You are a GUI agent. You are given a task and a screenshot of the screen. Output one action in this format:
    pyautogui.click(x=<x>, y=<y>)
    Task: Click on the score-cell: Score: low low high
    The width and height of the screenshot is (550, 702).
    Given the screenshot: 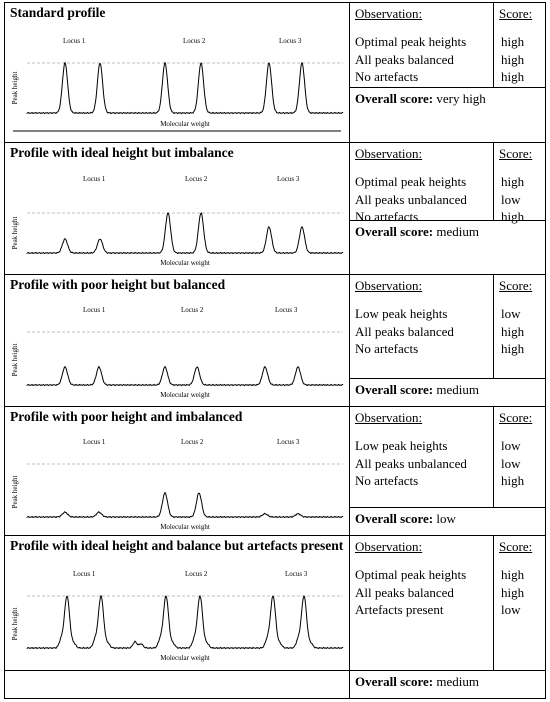 What is the action you would take?
    pyautogui.click(x=519, y=457)
    